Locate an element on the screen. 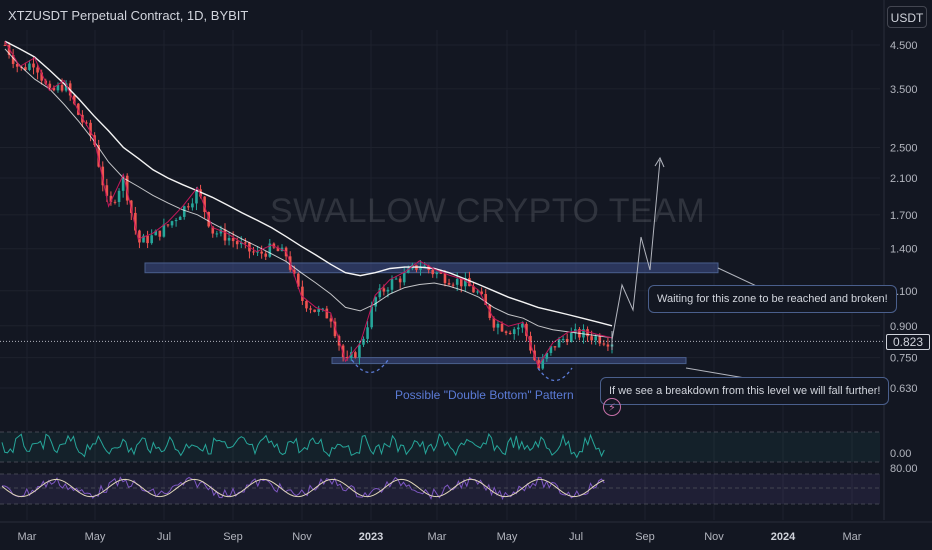 The height and width of the screenshot is (550, 932). oscillator-2-line is located at coordinates (303, 488).